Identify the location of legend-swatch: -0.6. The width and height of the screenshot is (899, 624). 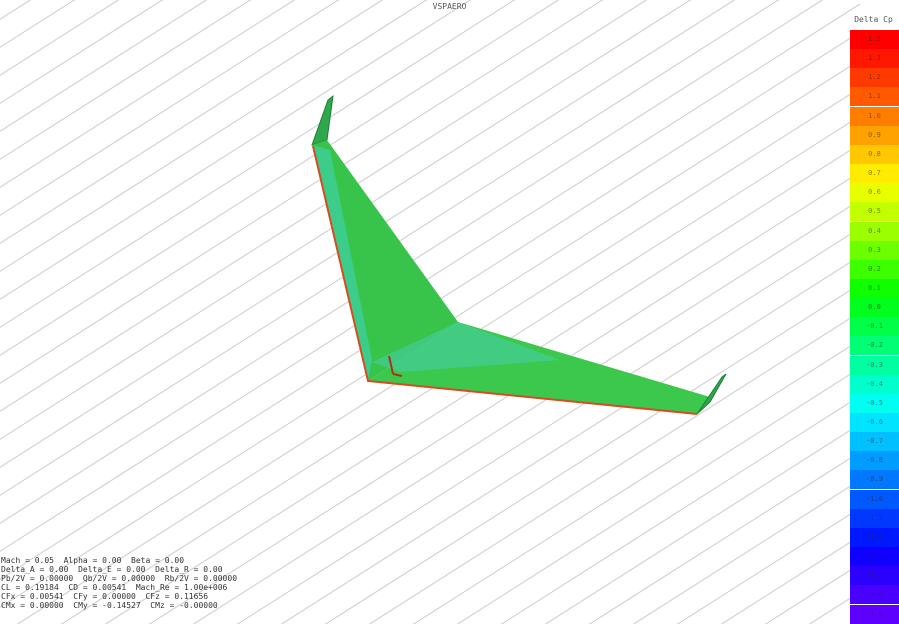
(874, 422).